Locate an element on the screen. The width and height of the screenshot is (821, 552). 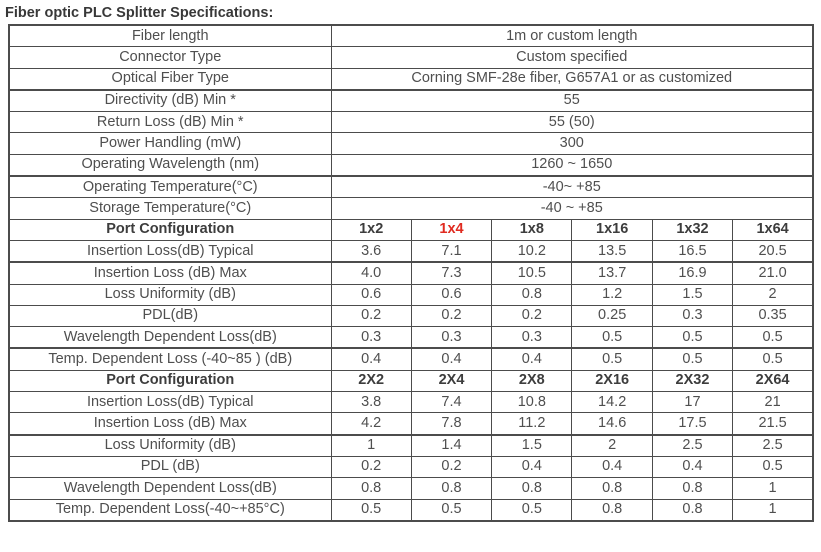
param-value: 0.25 is located at coordinates (612, 316).